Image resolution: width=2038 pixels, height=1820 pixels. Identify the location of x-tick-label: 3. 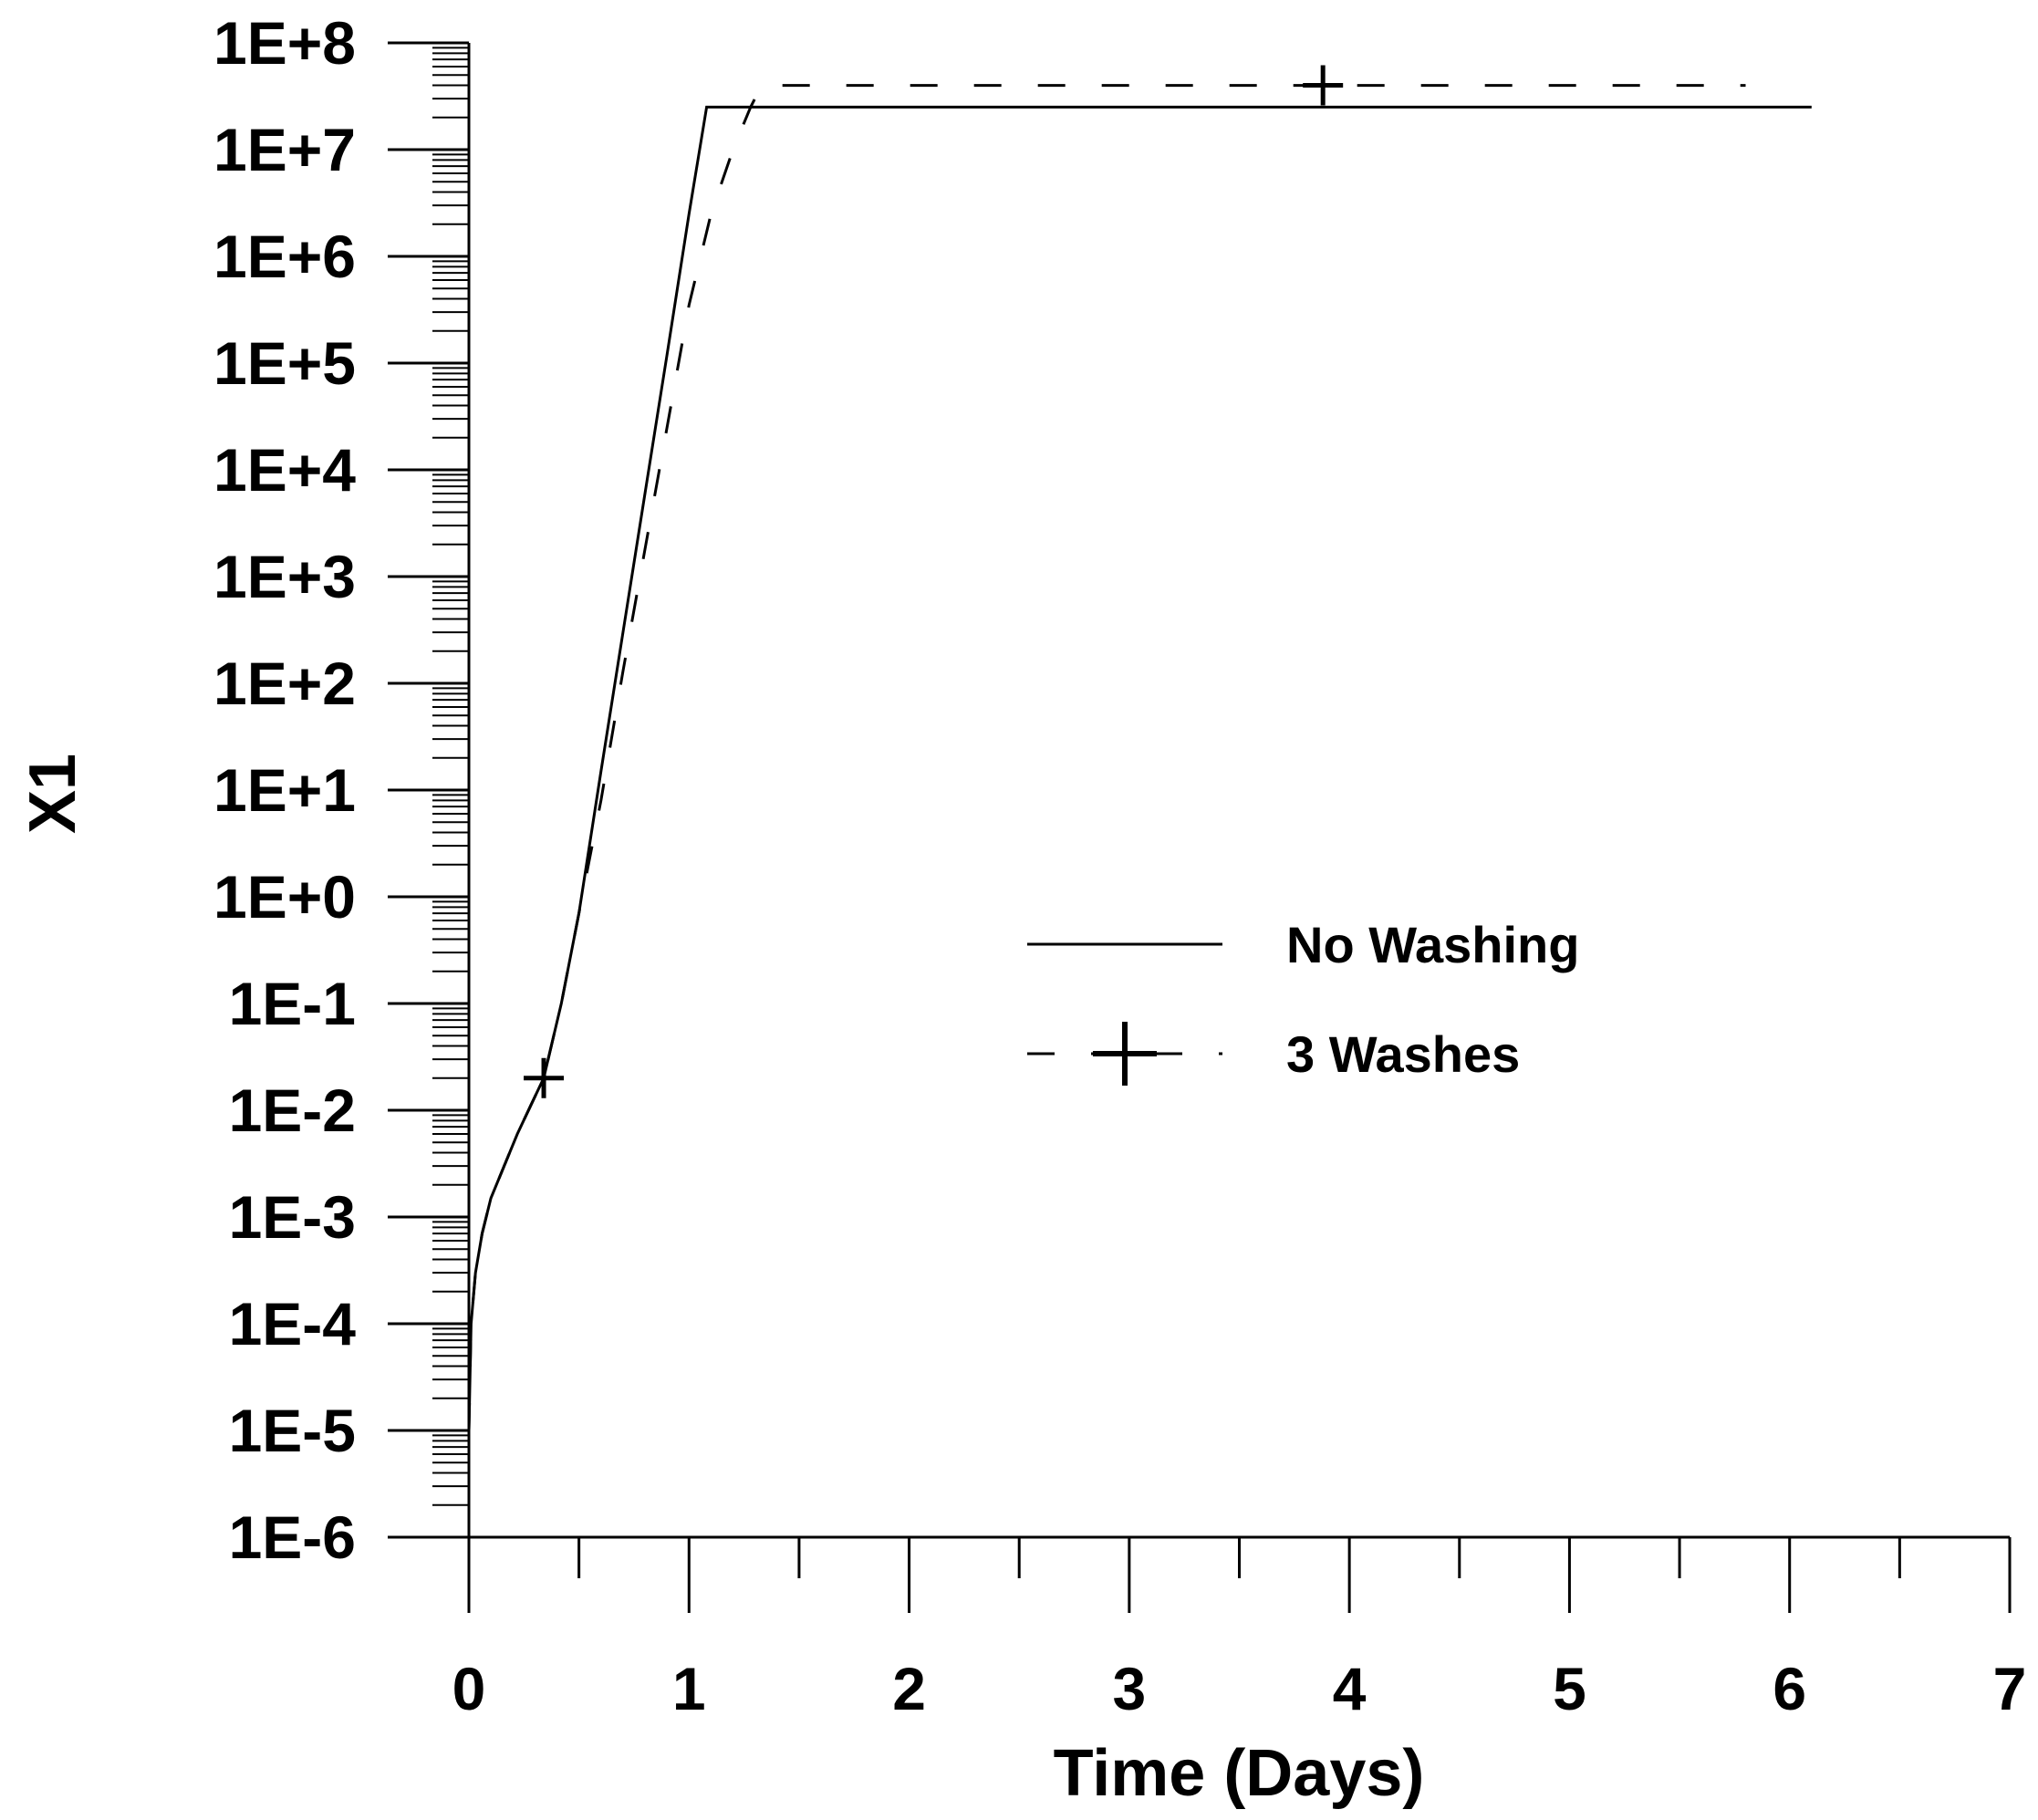
(1129, 1689).